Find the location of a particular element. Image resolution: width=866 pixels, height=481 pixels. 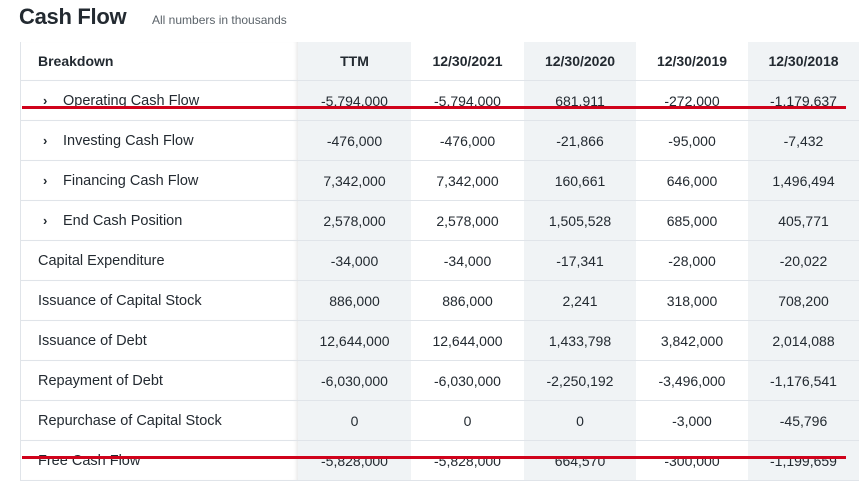

row-label-text: Capital Expenditure is located at coordinates (101, 260).